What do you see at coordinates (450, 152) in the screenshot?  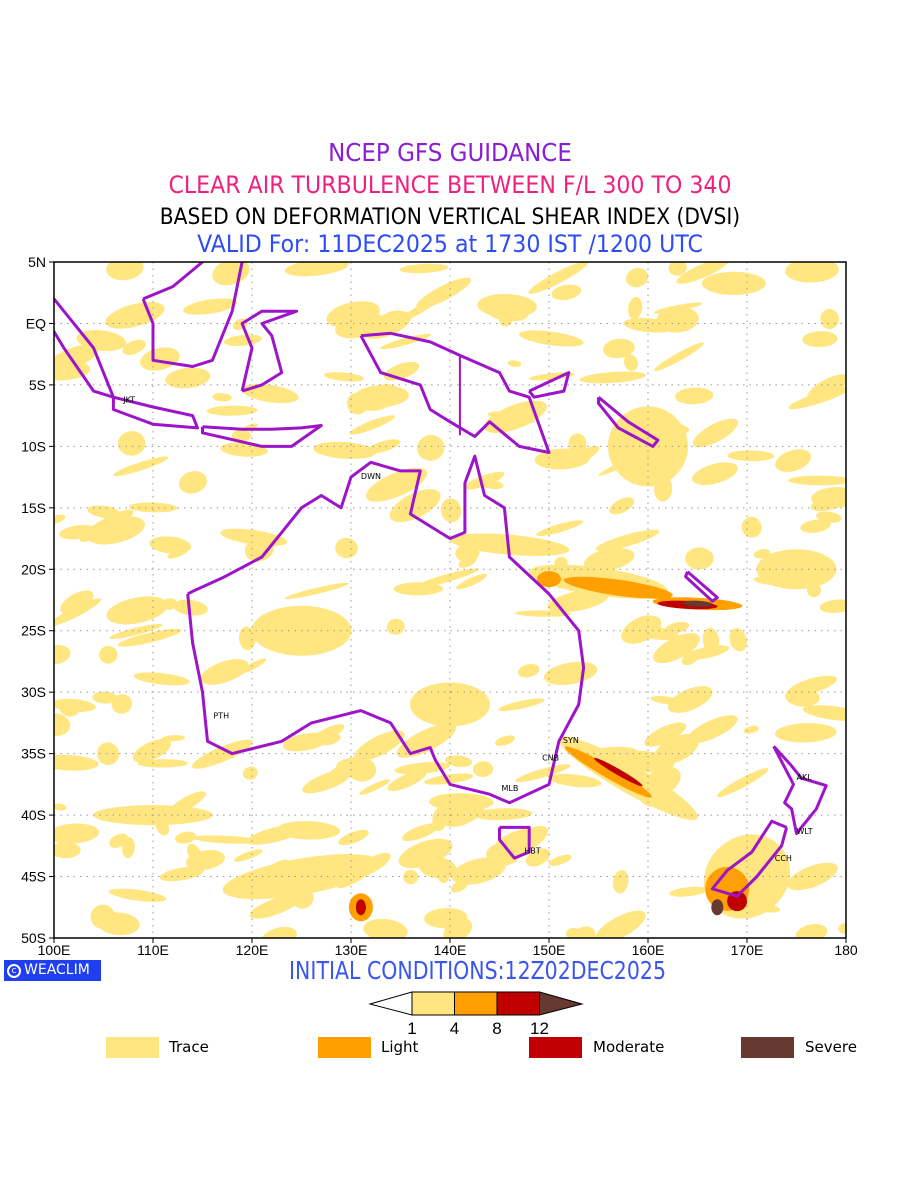 I see `title-line-1: NCEP GFS GUIDANCE` at bounding box center [450, 152].